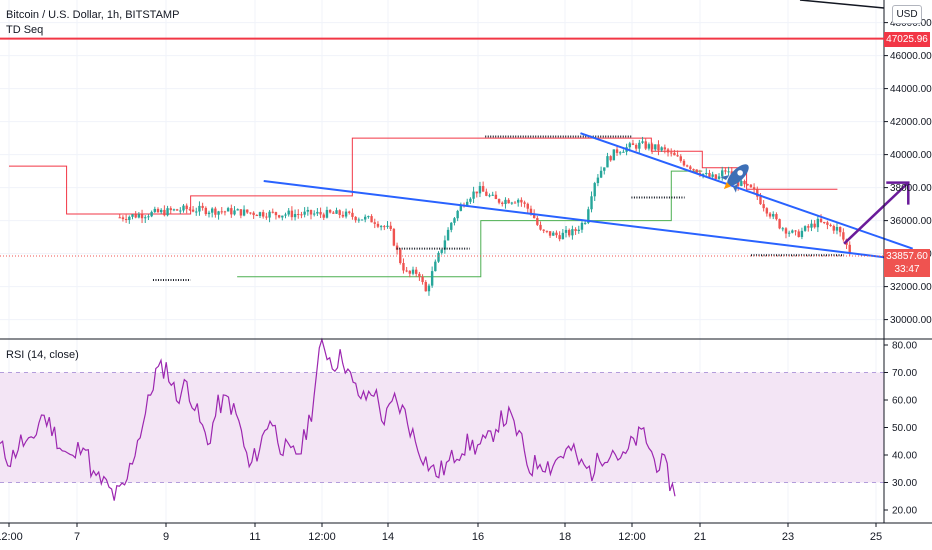 This screenshot has width=932, height=550. What do you see at coordinates (911, 221) in the screenshot?
I see `price-tick-label: 36000.00` at bounding box center [911, 221].